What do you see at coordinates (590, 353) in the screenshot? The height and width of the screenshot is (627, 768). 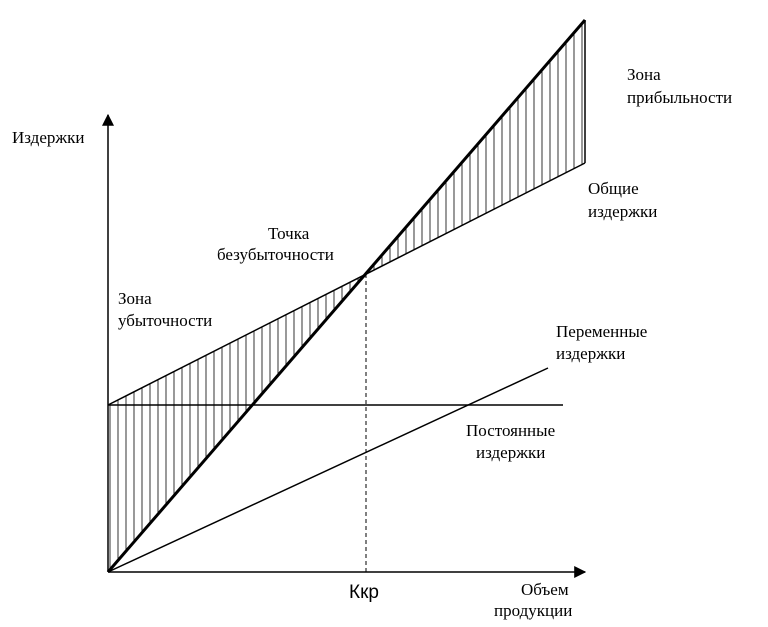 I see `variable-costs-label-line2: издержки` at bounding box center [590, 353].